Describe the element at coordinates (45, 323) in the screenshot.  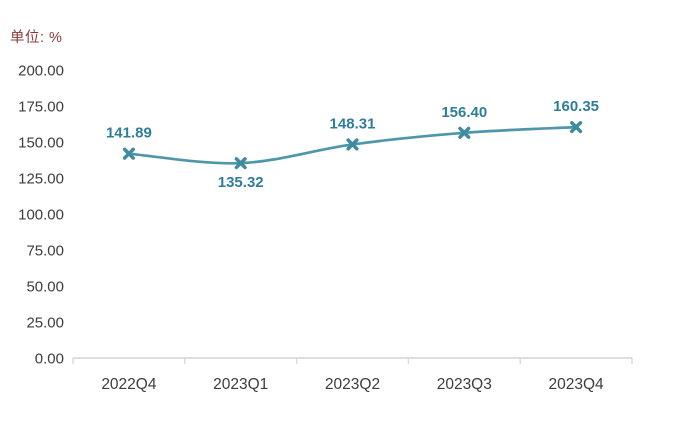
I see `y-axis-tick-label: 25.00` at that location.